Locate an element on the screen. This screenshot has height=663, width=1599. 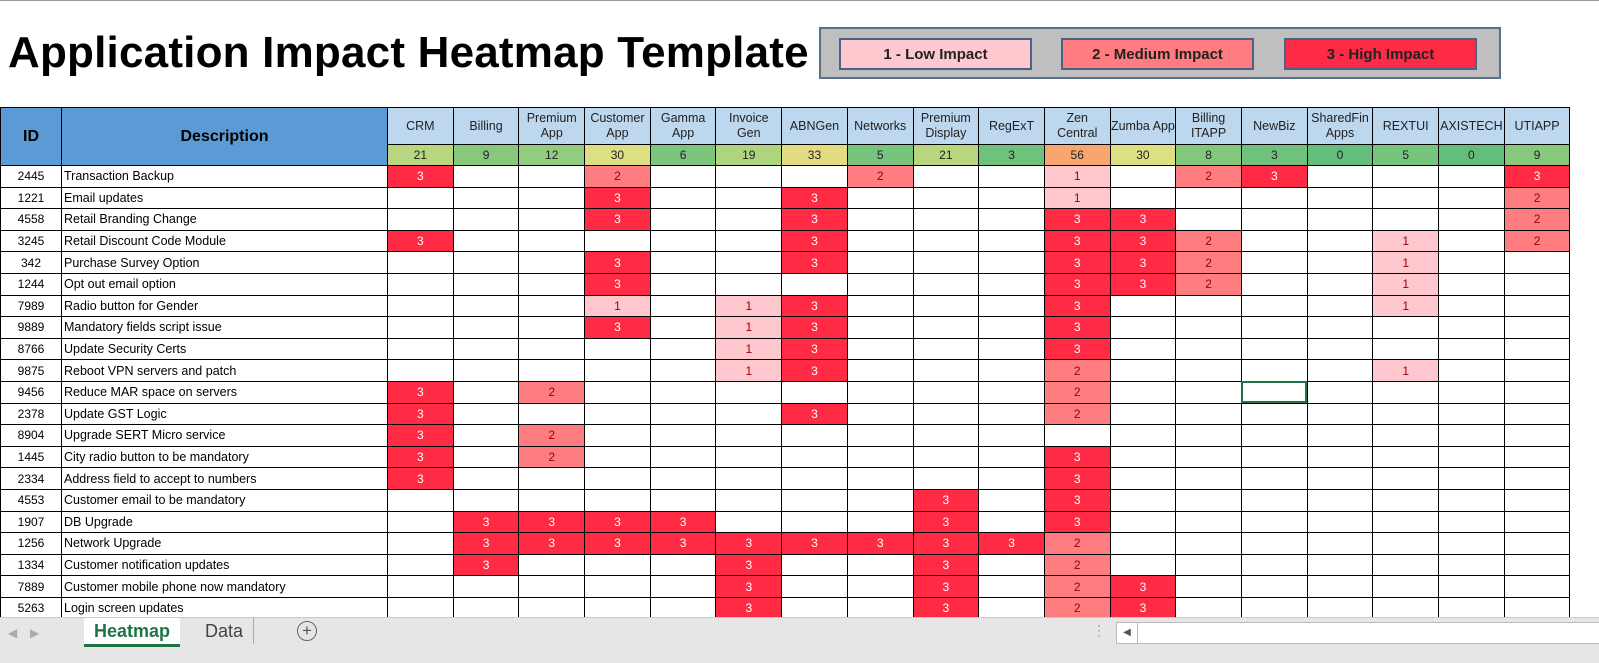
app-total: 56 is located at coordinates (1077, 155).